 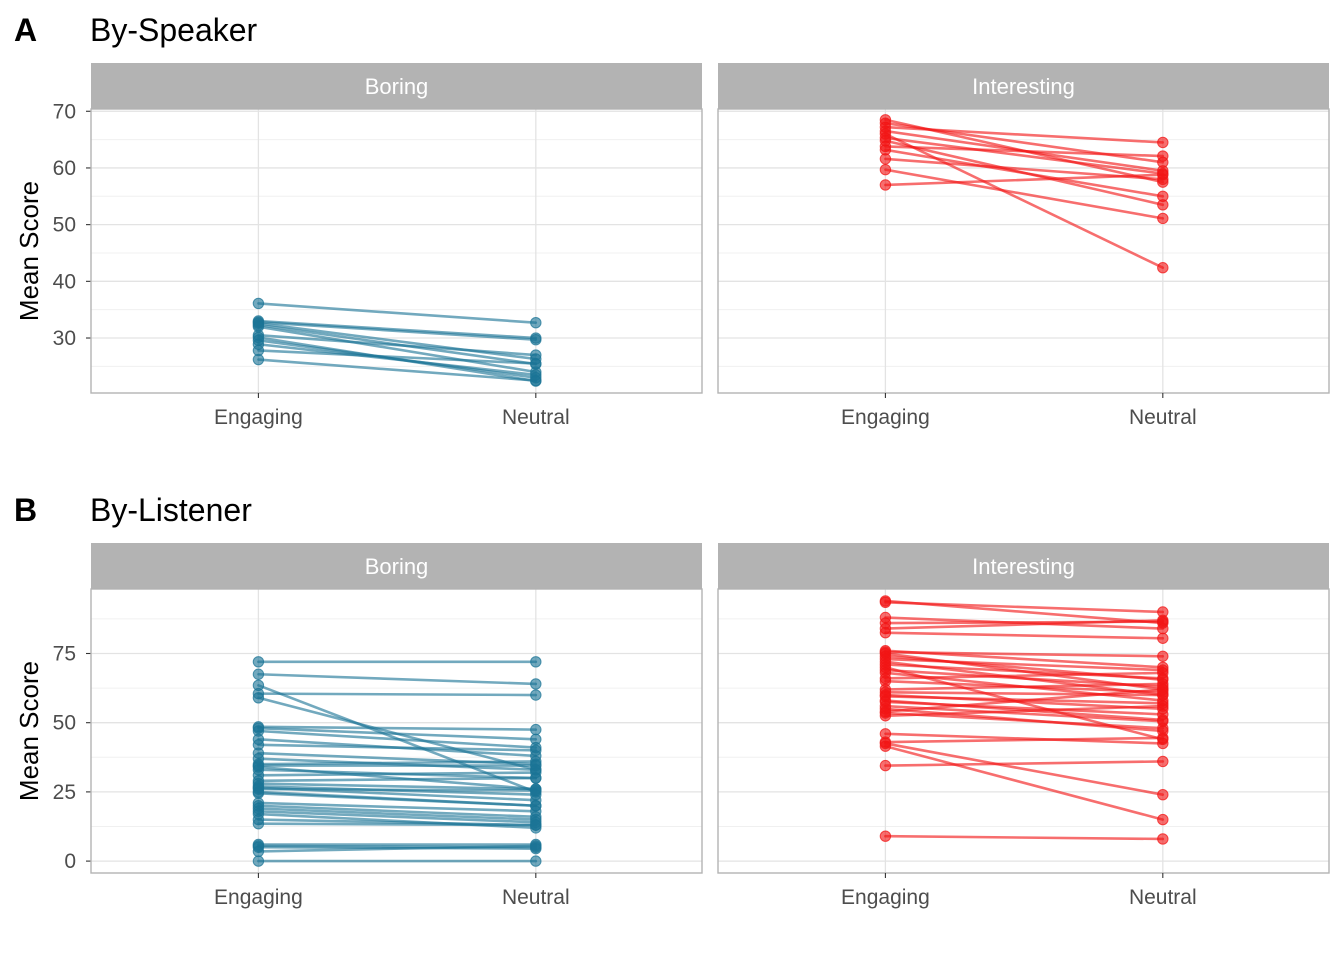 I want to click on y-tick-label: 60, so click(x=64, y=168).